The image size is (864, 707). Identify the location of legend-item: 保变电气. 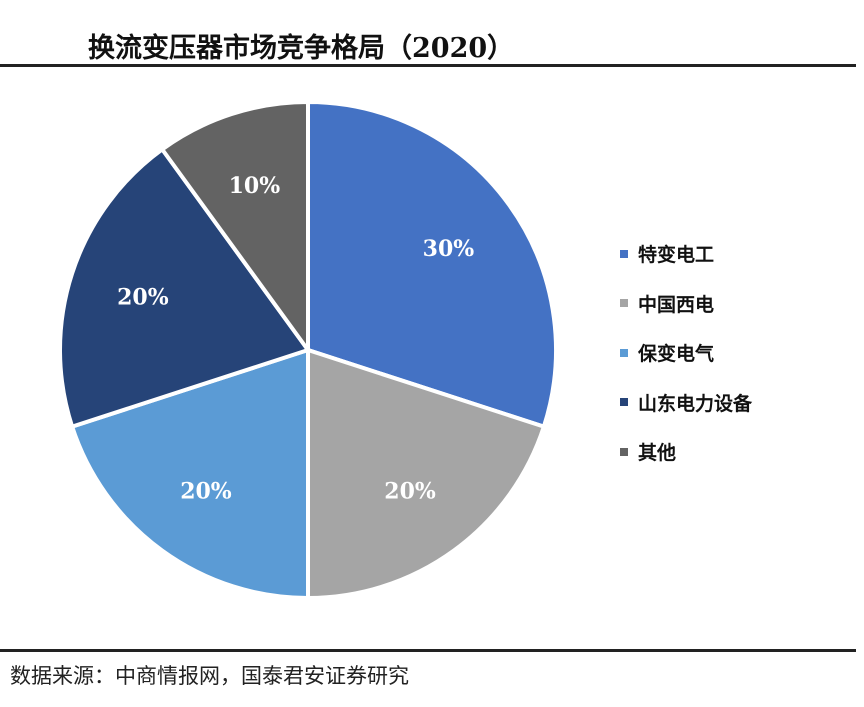
(667, 352).